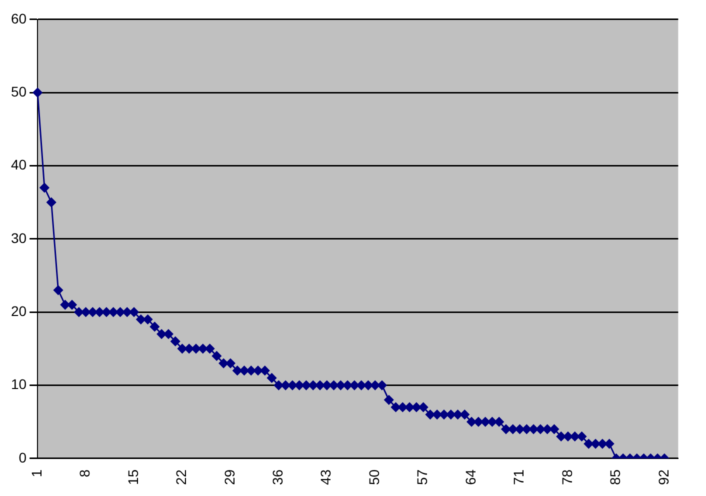  I want to click on x-tick-label: 1, so click(36, 473).